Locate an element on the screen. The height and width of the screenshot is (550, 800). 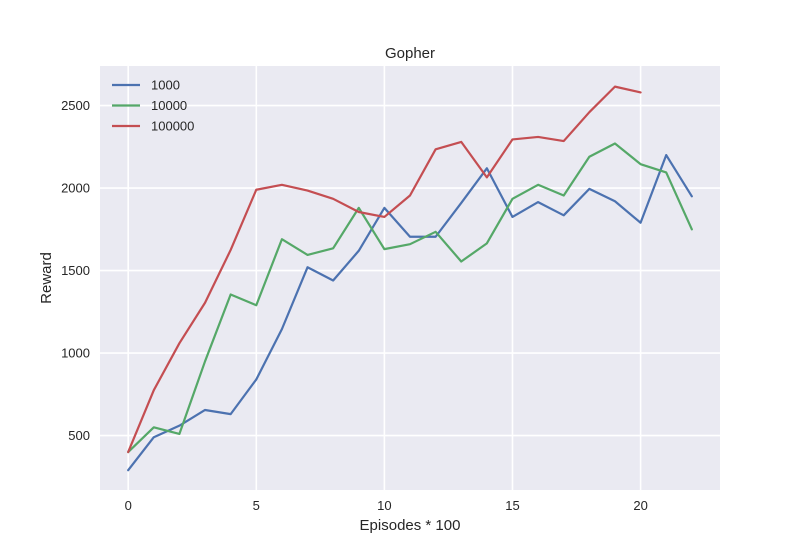
x-axis-label: Episodes * 100 is located at coordinates (410, 525).